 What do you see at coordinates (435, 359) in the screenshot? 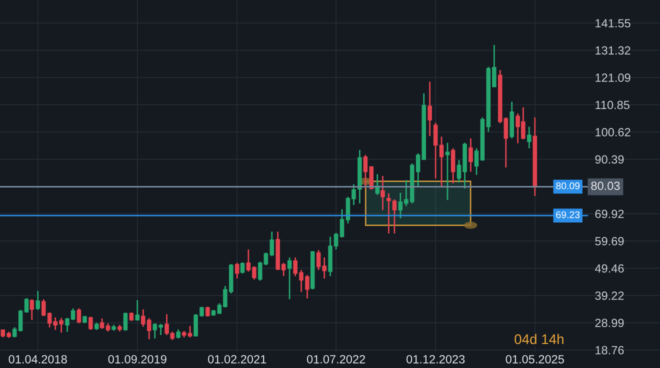
I see `x-tick-label: 01.12.2023` at bounding box center [435, 359].